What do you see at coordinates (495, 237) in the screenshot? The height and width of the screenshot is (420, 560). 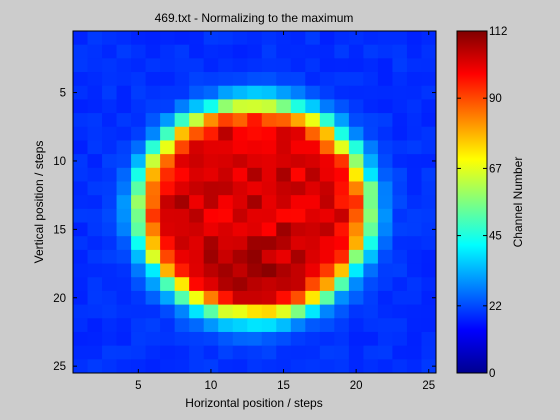 I see `colorbar-tick-label: 45` at bounding box center [495, 237].